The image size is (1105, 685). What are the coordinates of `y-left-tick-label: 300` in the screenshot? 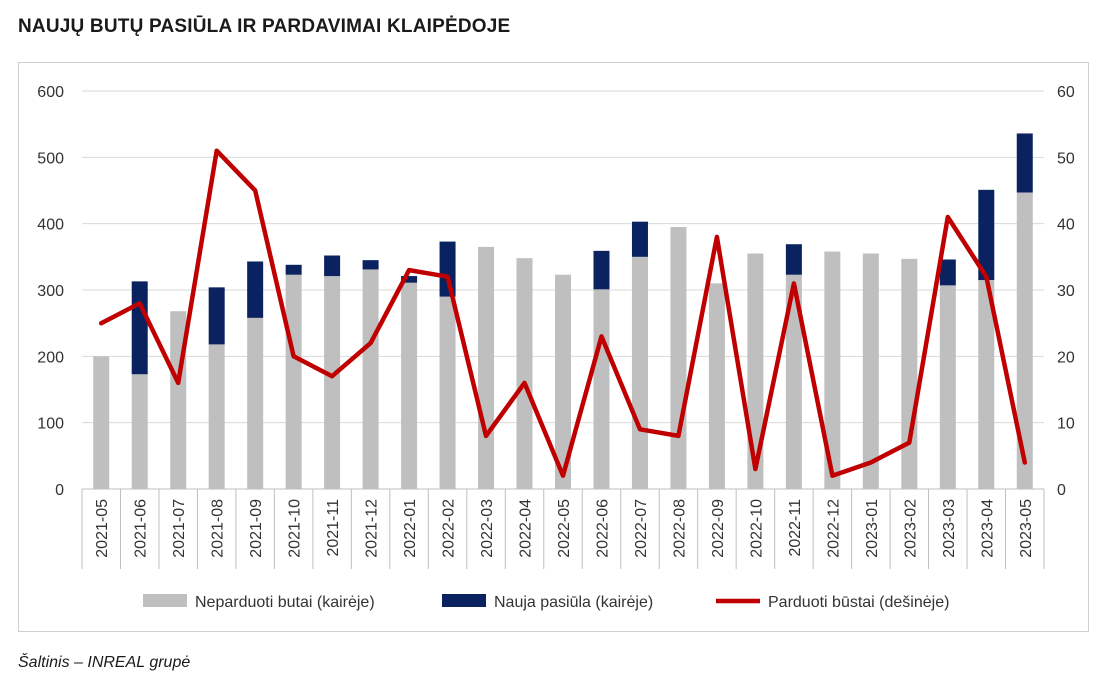 It's located at (50, 291).